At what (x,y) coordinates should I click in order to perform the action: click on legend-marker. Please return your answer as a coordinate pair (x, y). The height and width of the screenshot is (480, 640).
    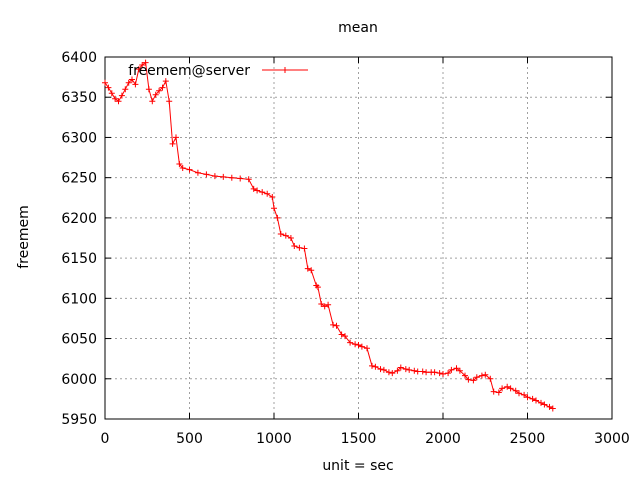
    Looking at the image, I should click on (285, 70).